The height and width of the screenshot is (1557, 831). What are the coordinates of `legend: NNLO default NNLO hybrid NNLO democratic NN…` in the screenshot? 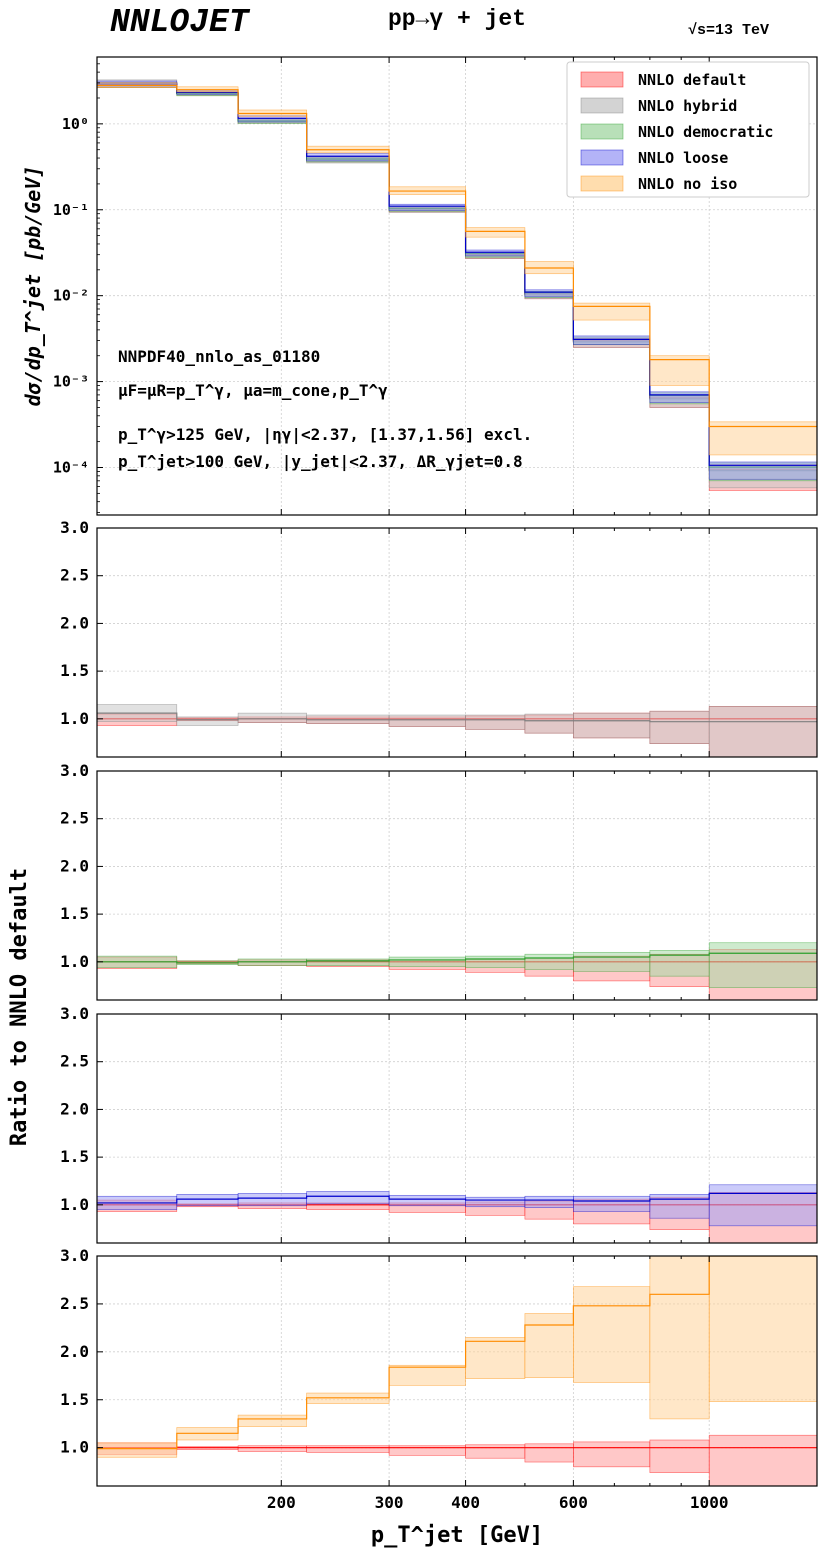 It's located at (688, 129).